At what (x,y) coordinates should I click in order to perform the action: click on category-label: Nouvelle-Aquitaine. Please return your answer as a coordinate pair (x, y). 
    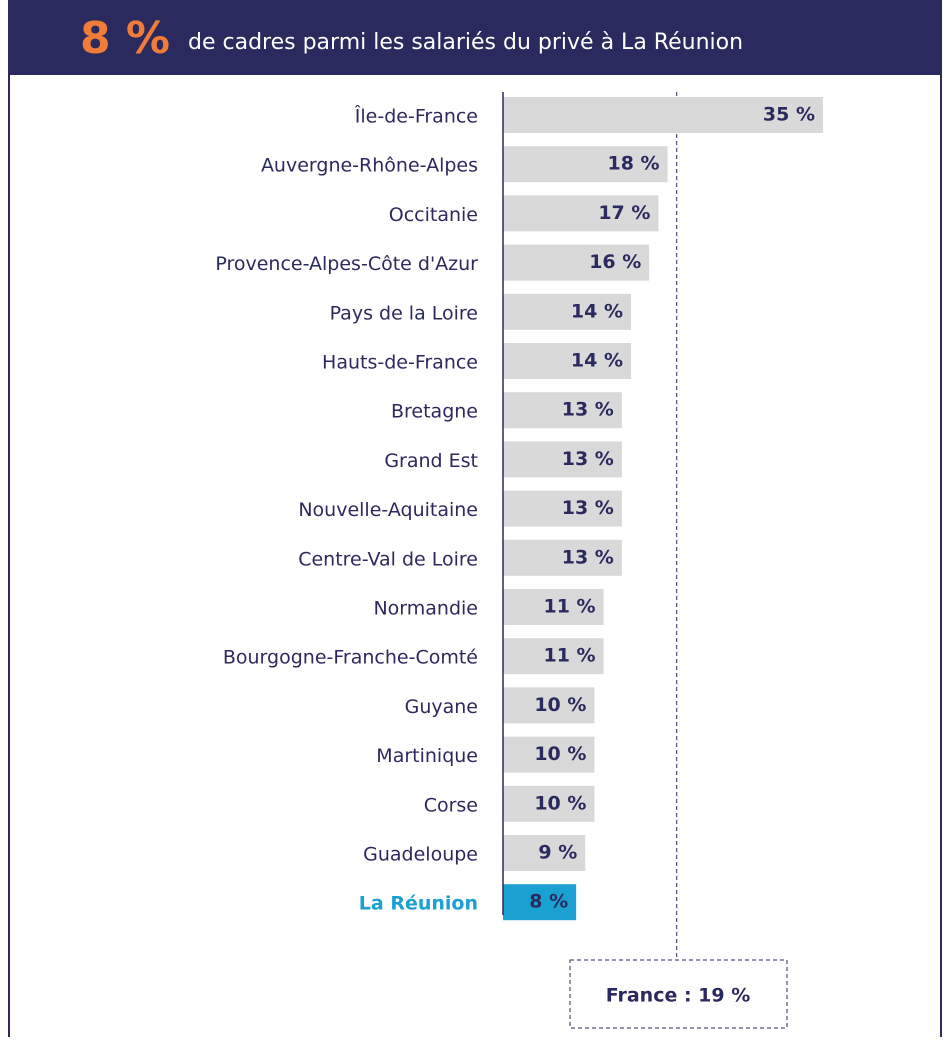
    Looking at the image, I should click on (388, 510).